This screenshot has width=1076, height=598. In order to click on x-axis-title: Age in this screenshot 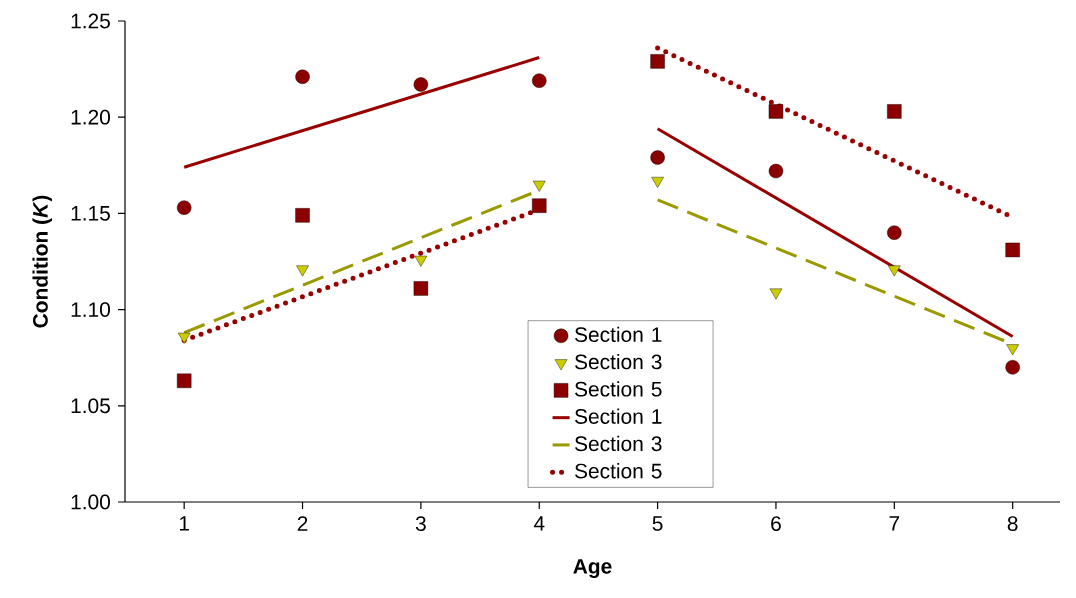, I will do `click(592, 568)`.